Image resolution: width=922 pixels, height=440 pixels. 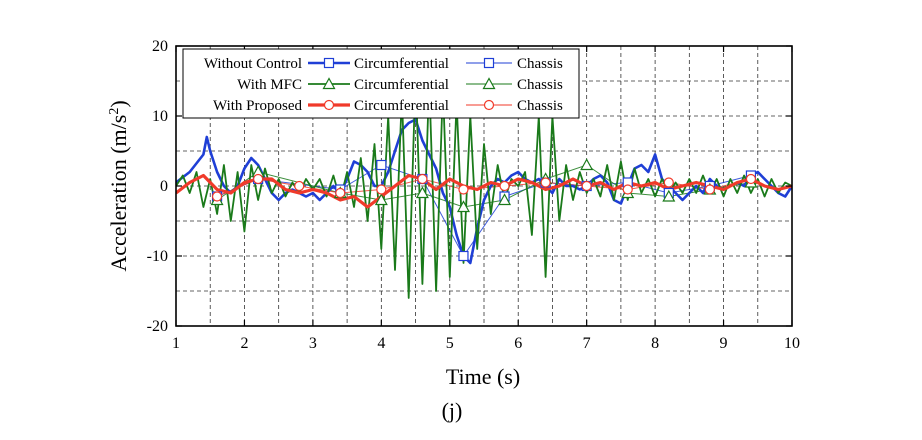 I want to click on x-tick-label: 8, so click(x=655, y=343).